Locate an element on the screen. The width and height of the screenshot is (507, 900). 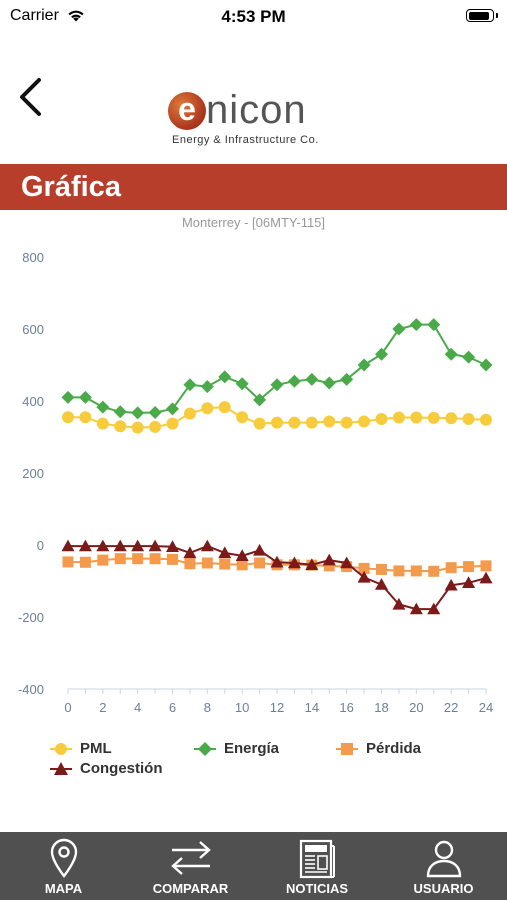
tab-usuario: USUARIO is located at coordinates (443, 866).